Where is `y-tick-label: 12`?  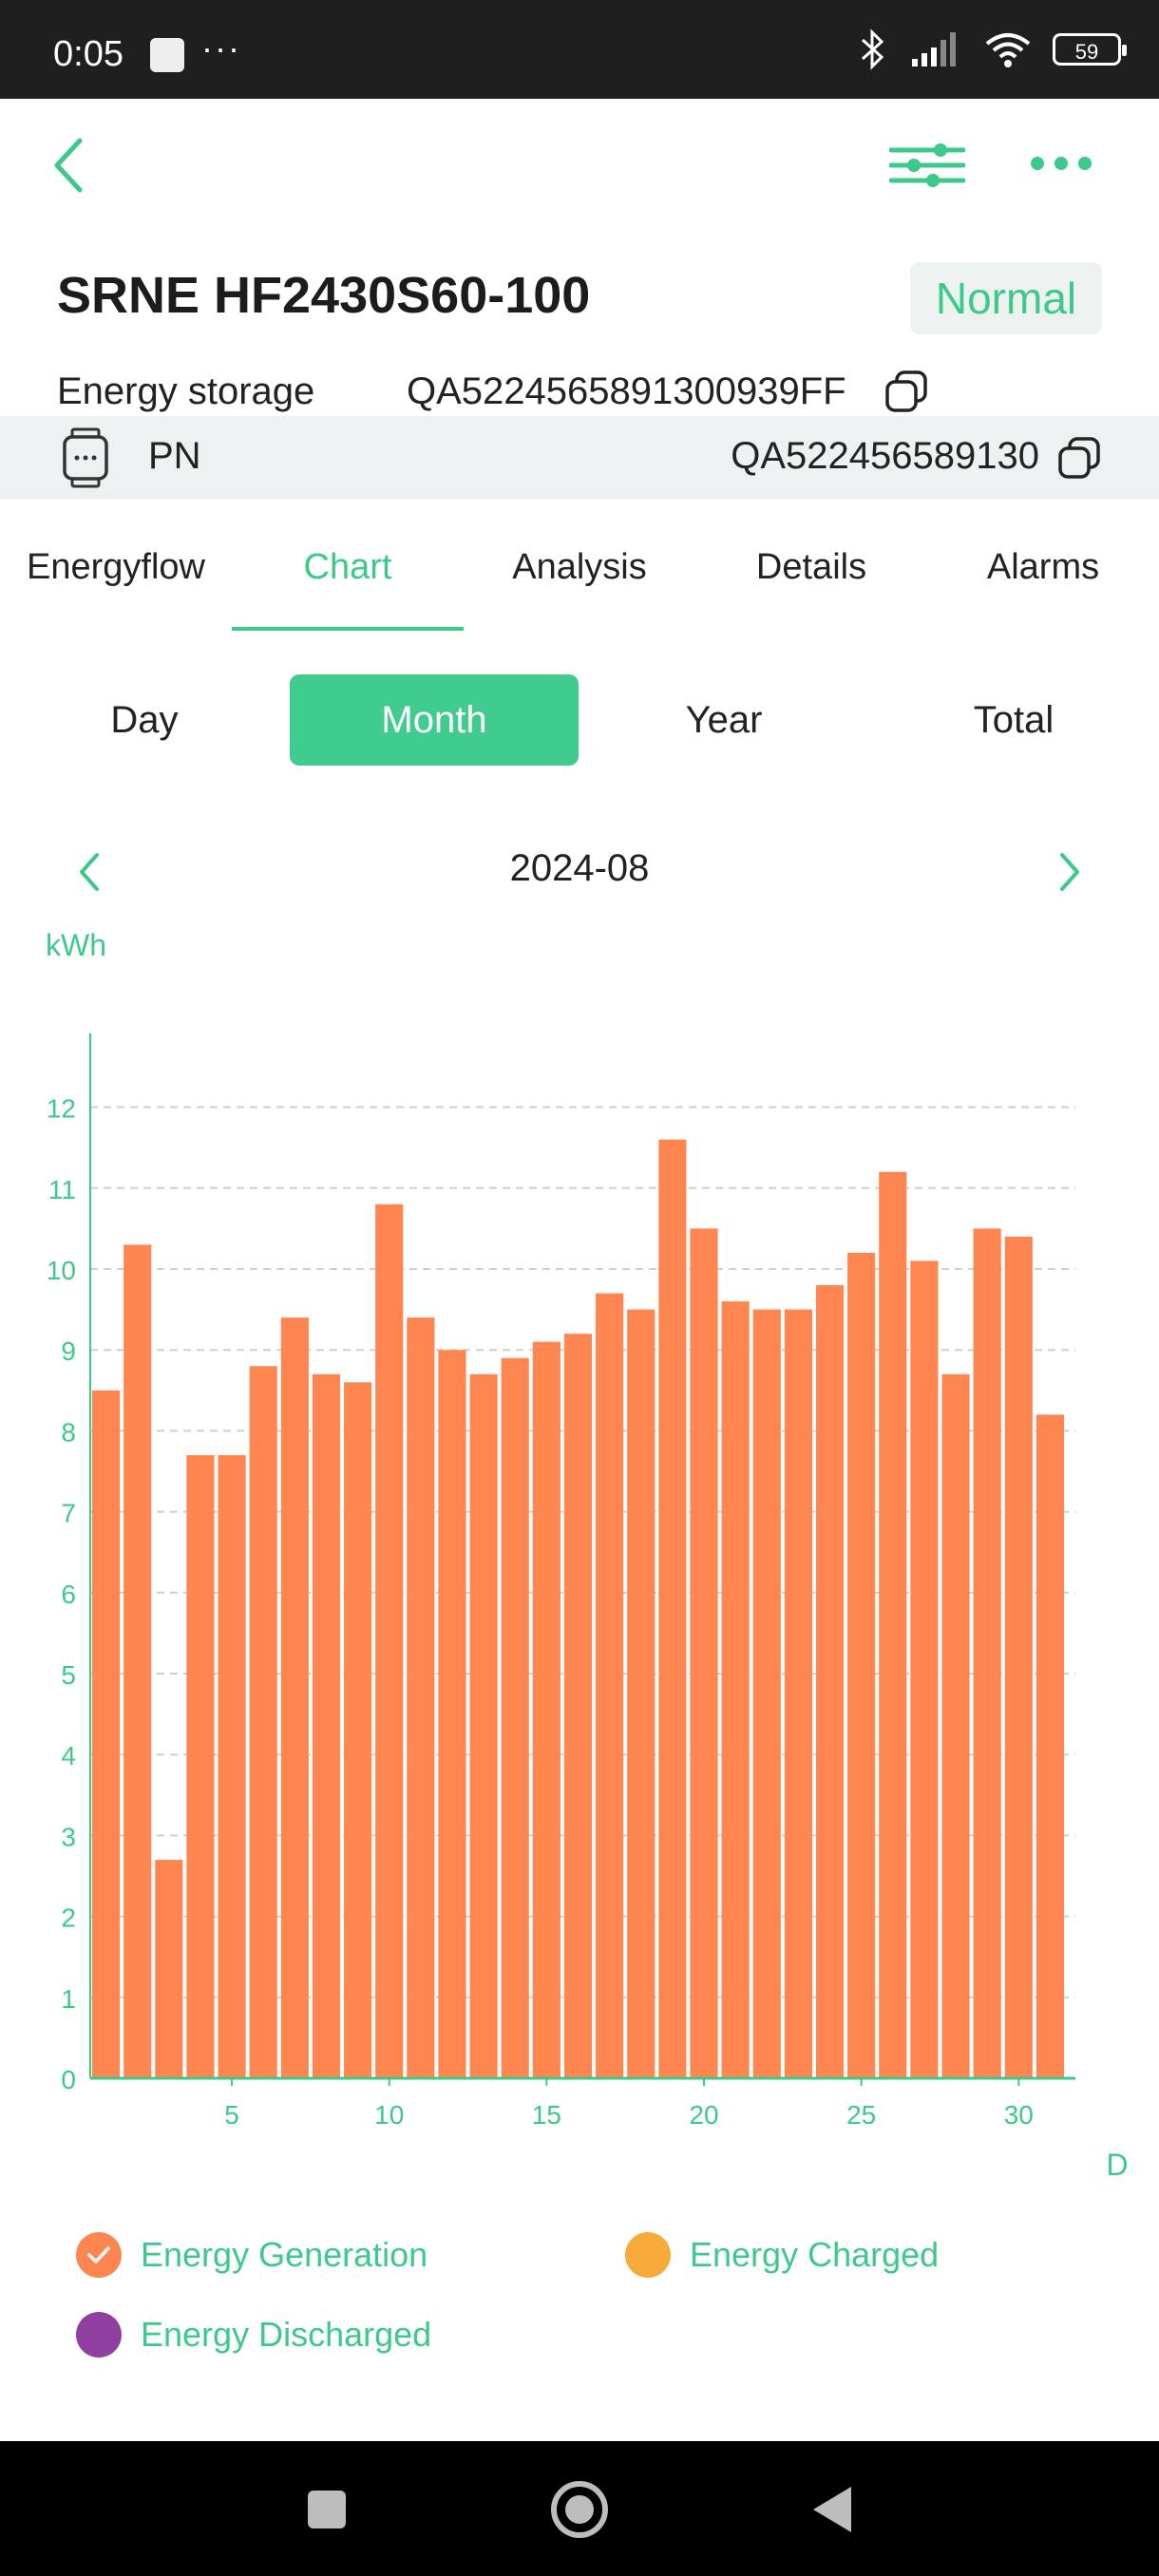
y-tick-label: 12 is located at coordinates (61, 1109).